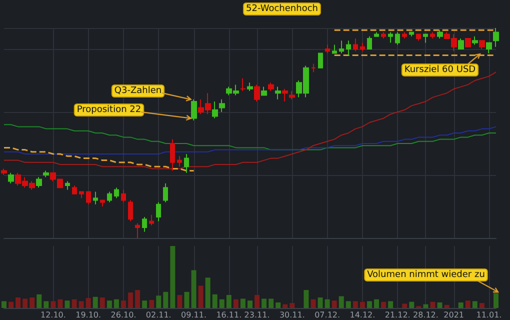 The width and height of the screenshot is (510, 320). Describe the element at coordinates (229, 315) in the screenshot. I see `x-tick-label: 16.11.` at that location.